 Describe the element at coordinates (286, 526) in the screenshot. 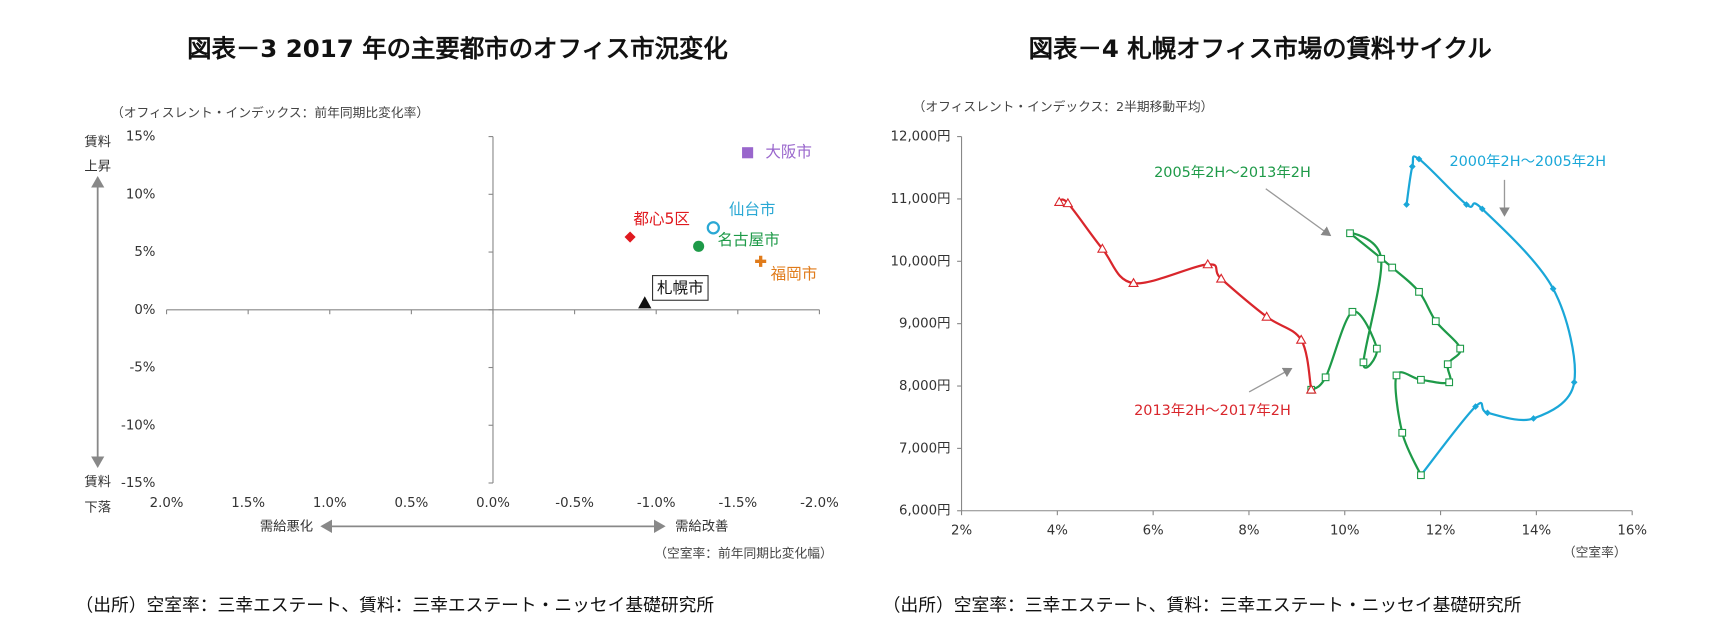

I see `annotation: 需給悪化` at that location.